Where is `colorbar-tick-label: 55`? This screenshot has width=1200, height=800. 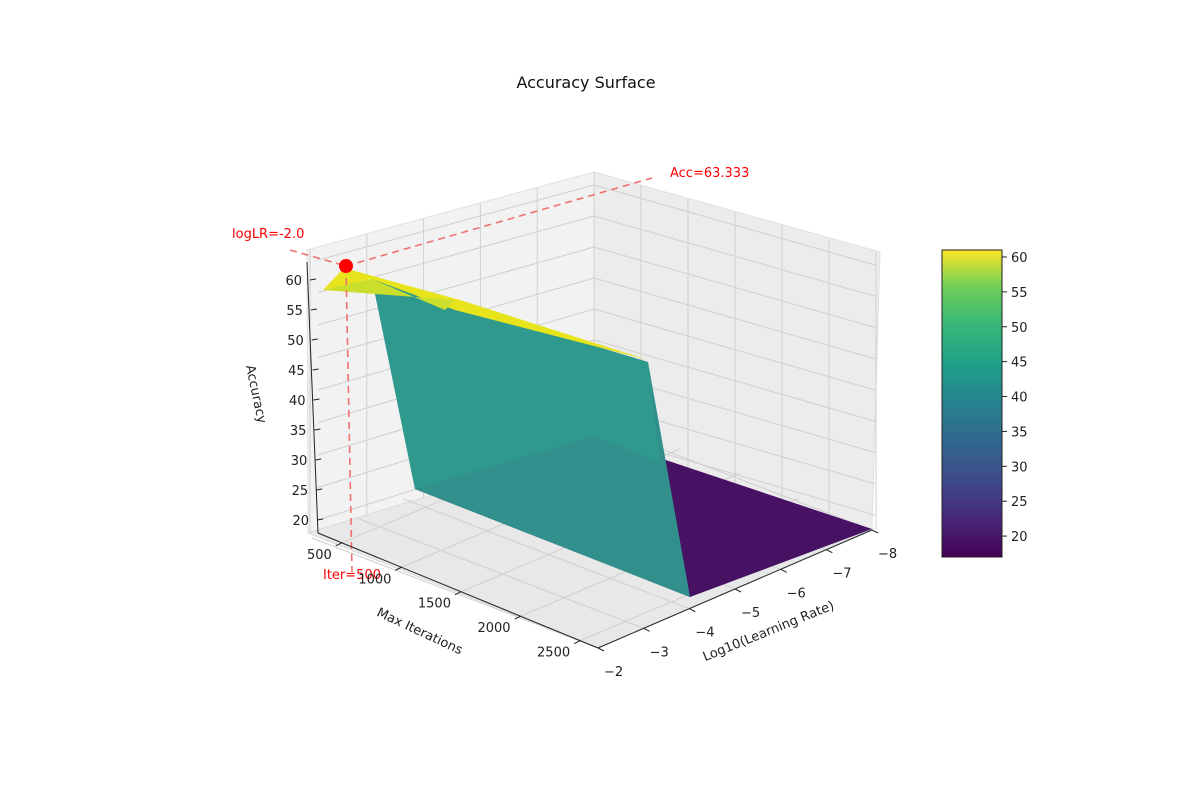
colorbar-tick-label: 55 is located at coordinates (1019, 293).